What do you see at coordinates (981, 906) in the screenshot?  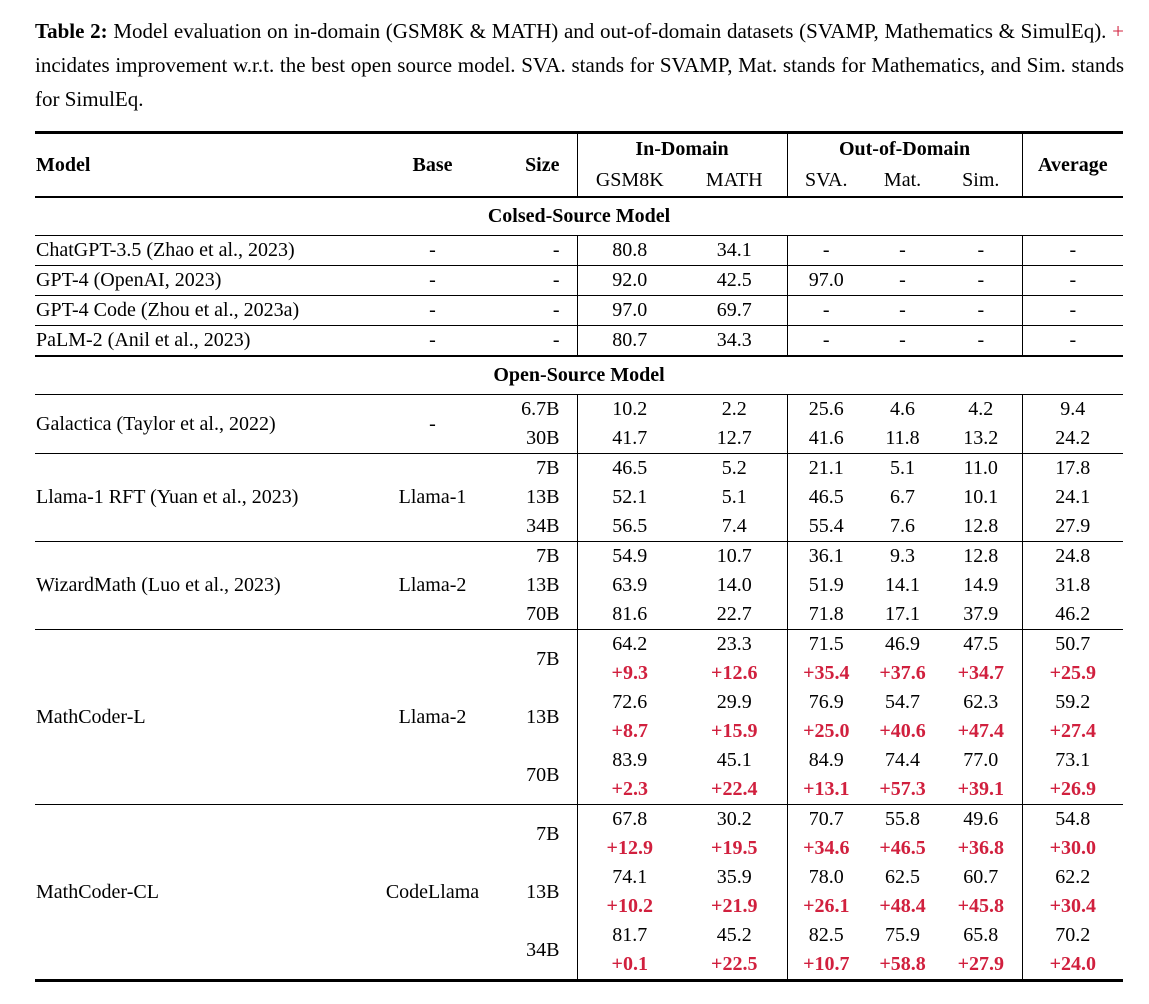 I see `delta-cell: +45.8` at bounding box center [981, 906].